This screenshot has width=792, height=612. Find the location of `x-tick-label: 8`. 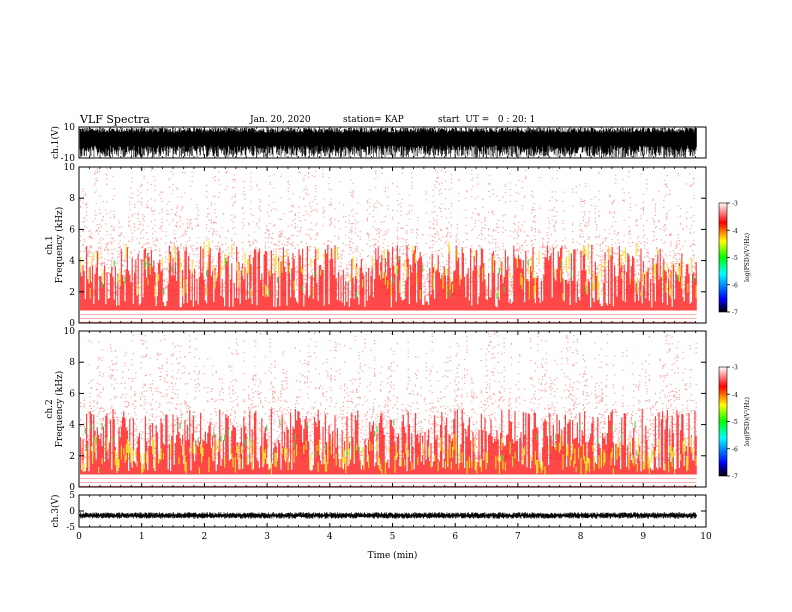

x-tick-label: 8 is located at coordinates (581, 537).